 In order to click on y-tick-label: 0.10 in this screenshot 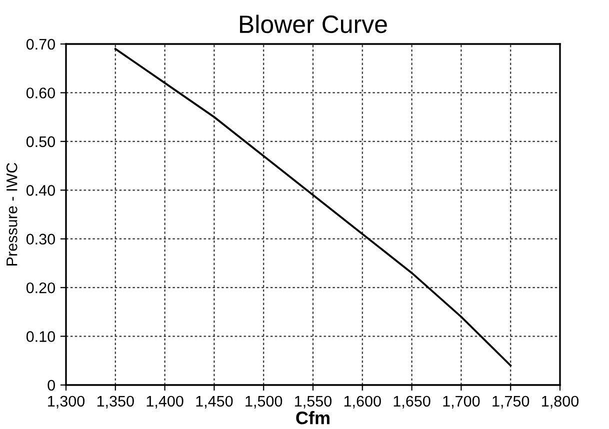, I will do `click(40, 336)`.